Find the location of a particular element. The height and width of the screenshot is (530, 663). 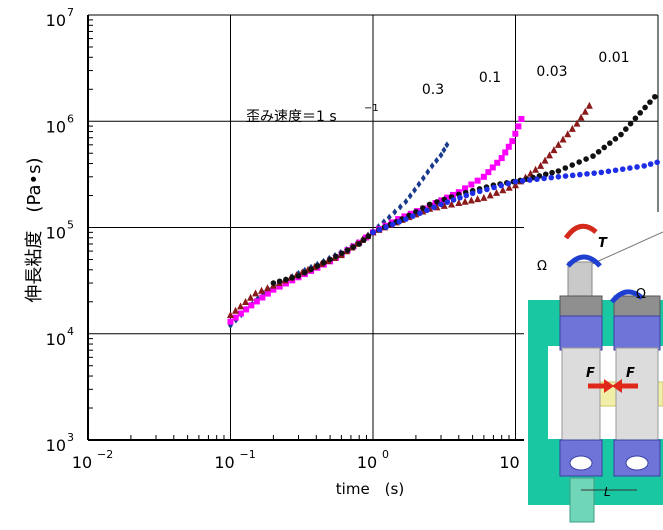

series-label: 0.03 is located at coordinates (551, 72).